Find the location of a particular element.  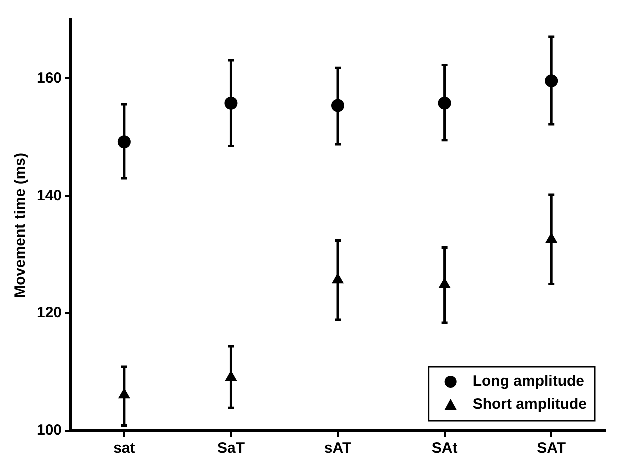

y-tick-label: 160 is located at coordinates (49, 78).